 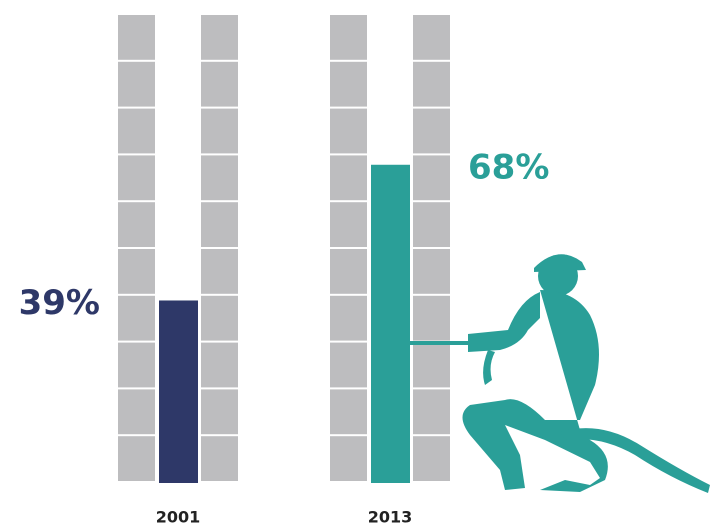 What do you see at coordinates (178, 517) in the screenshot?
I see `x-tick-label: 2001` at bounding box center [178, 517].